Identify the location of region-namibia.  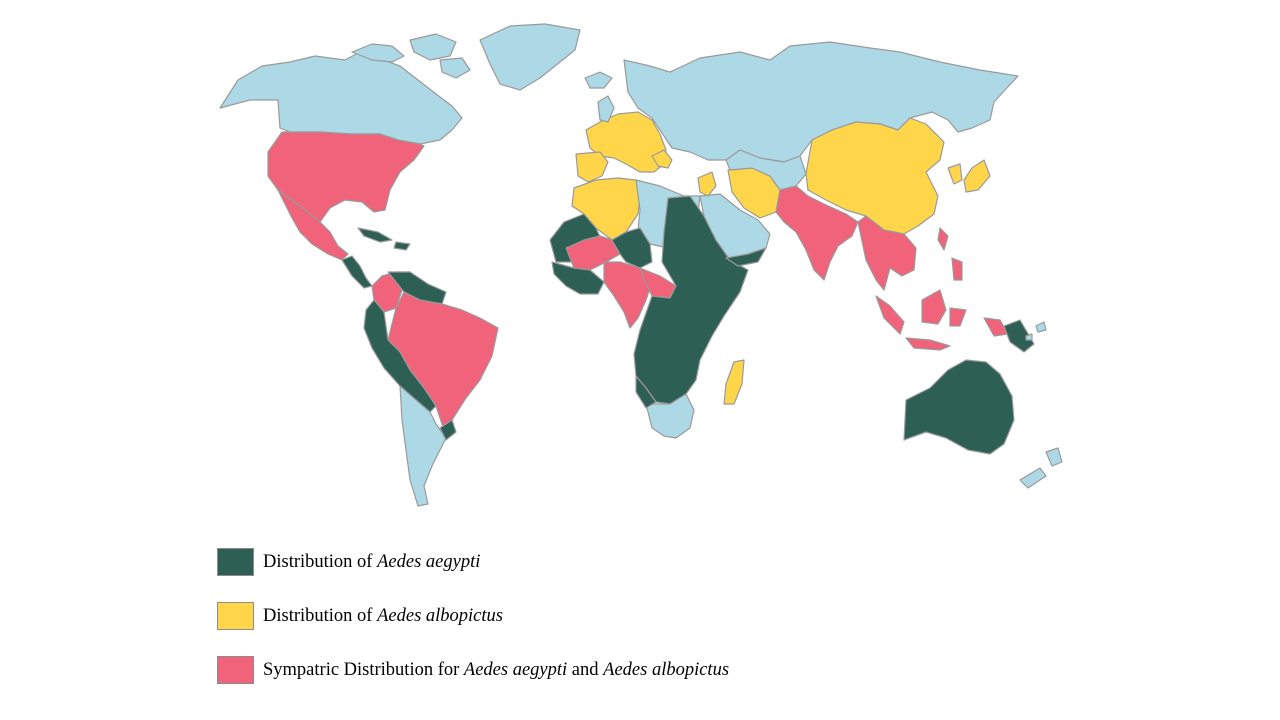
(646, 392).